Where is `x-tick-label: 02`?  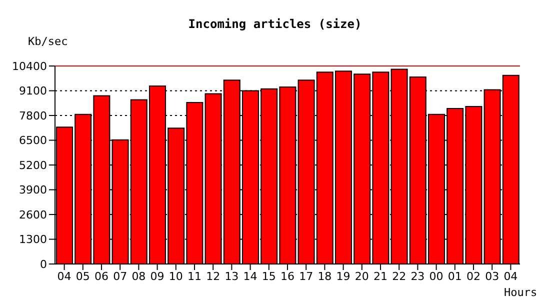
x-tick-label: 02 is located at coordinates (473, 276).